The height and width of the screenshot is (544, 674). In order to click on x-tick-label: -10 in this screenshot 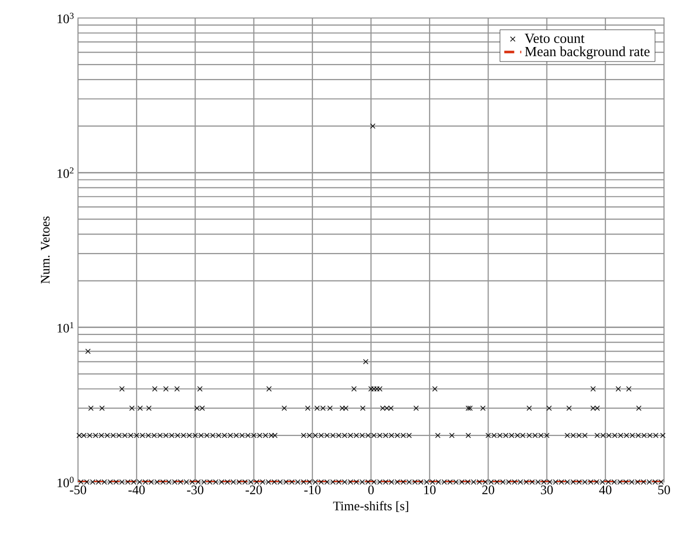, I will do `click(312, 490)`.